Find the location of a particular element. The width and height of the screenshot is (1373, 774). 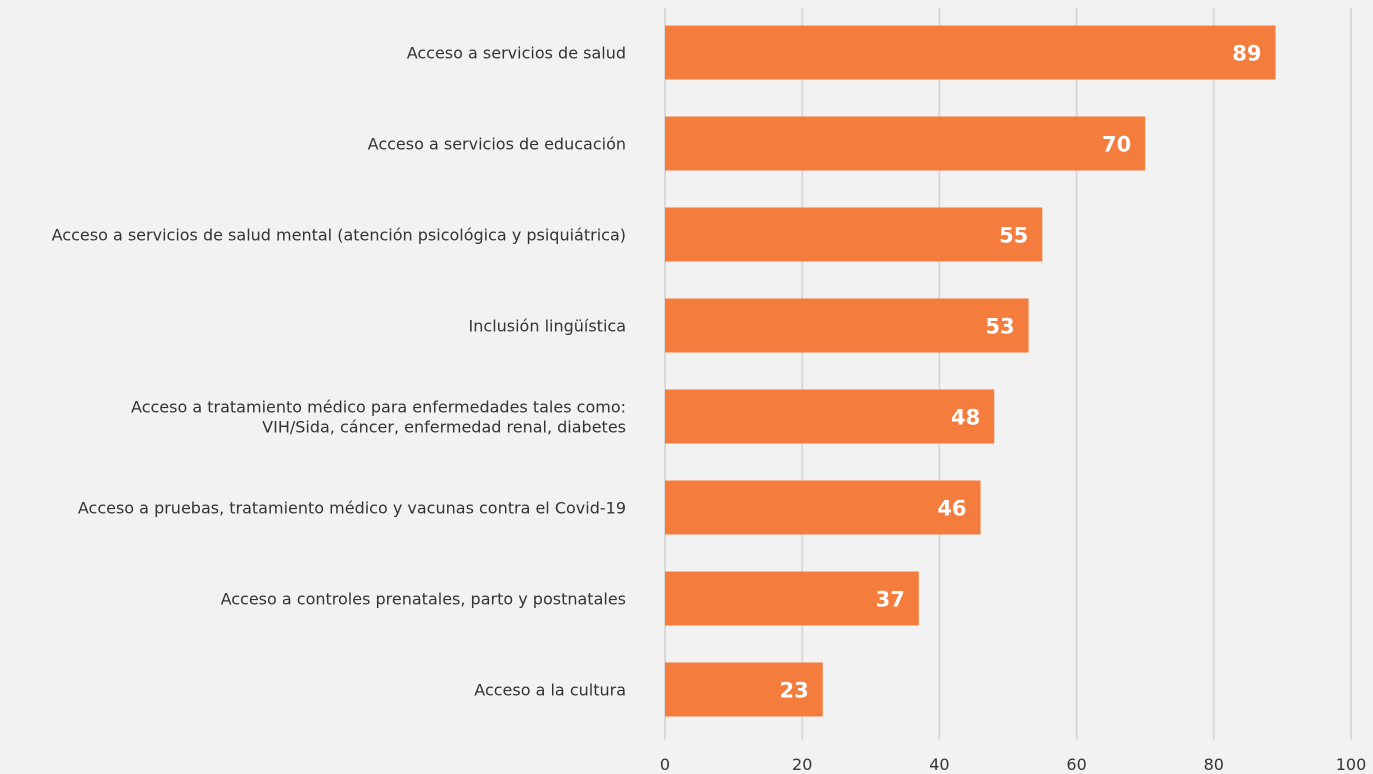

x-tick-label: 20 is located at coordinates (802, 764).